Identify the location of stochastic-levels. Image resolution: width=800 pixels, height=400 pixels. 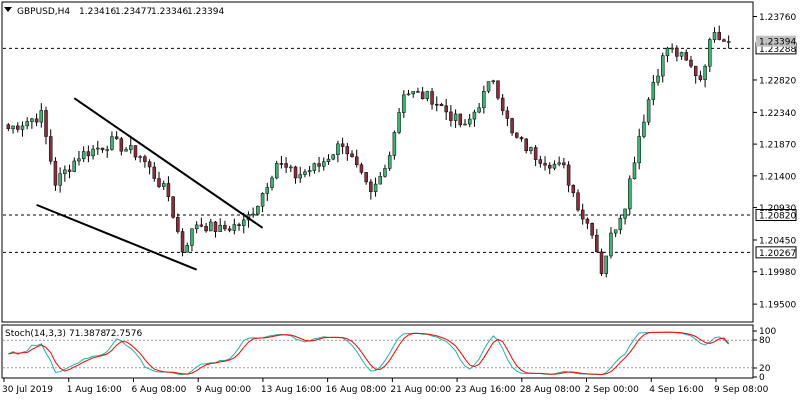
(377, 354).